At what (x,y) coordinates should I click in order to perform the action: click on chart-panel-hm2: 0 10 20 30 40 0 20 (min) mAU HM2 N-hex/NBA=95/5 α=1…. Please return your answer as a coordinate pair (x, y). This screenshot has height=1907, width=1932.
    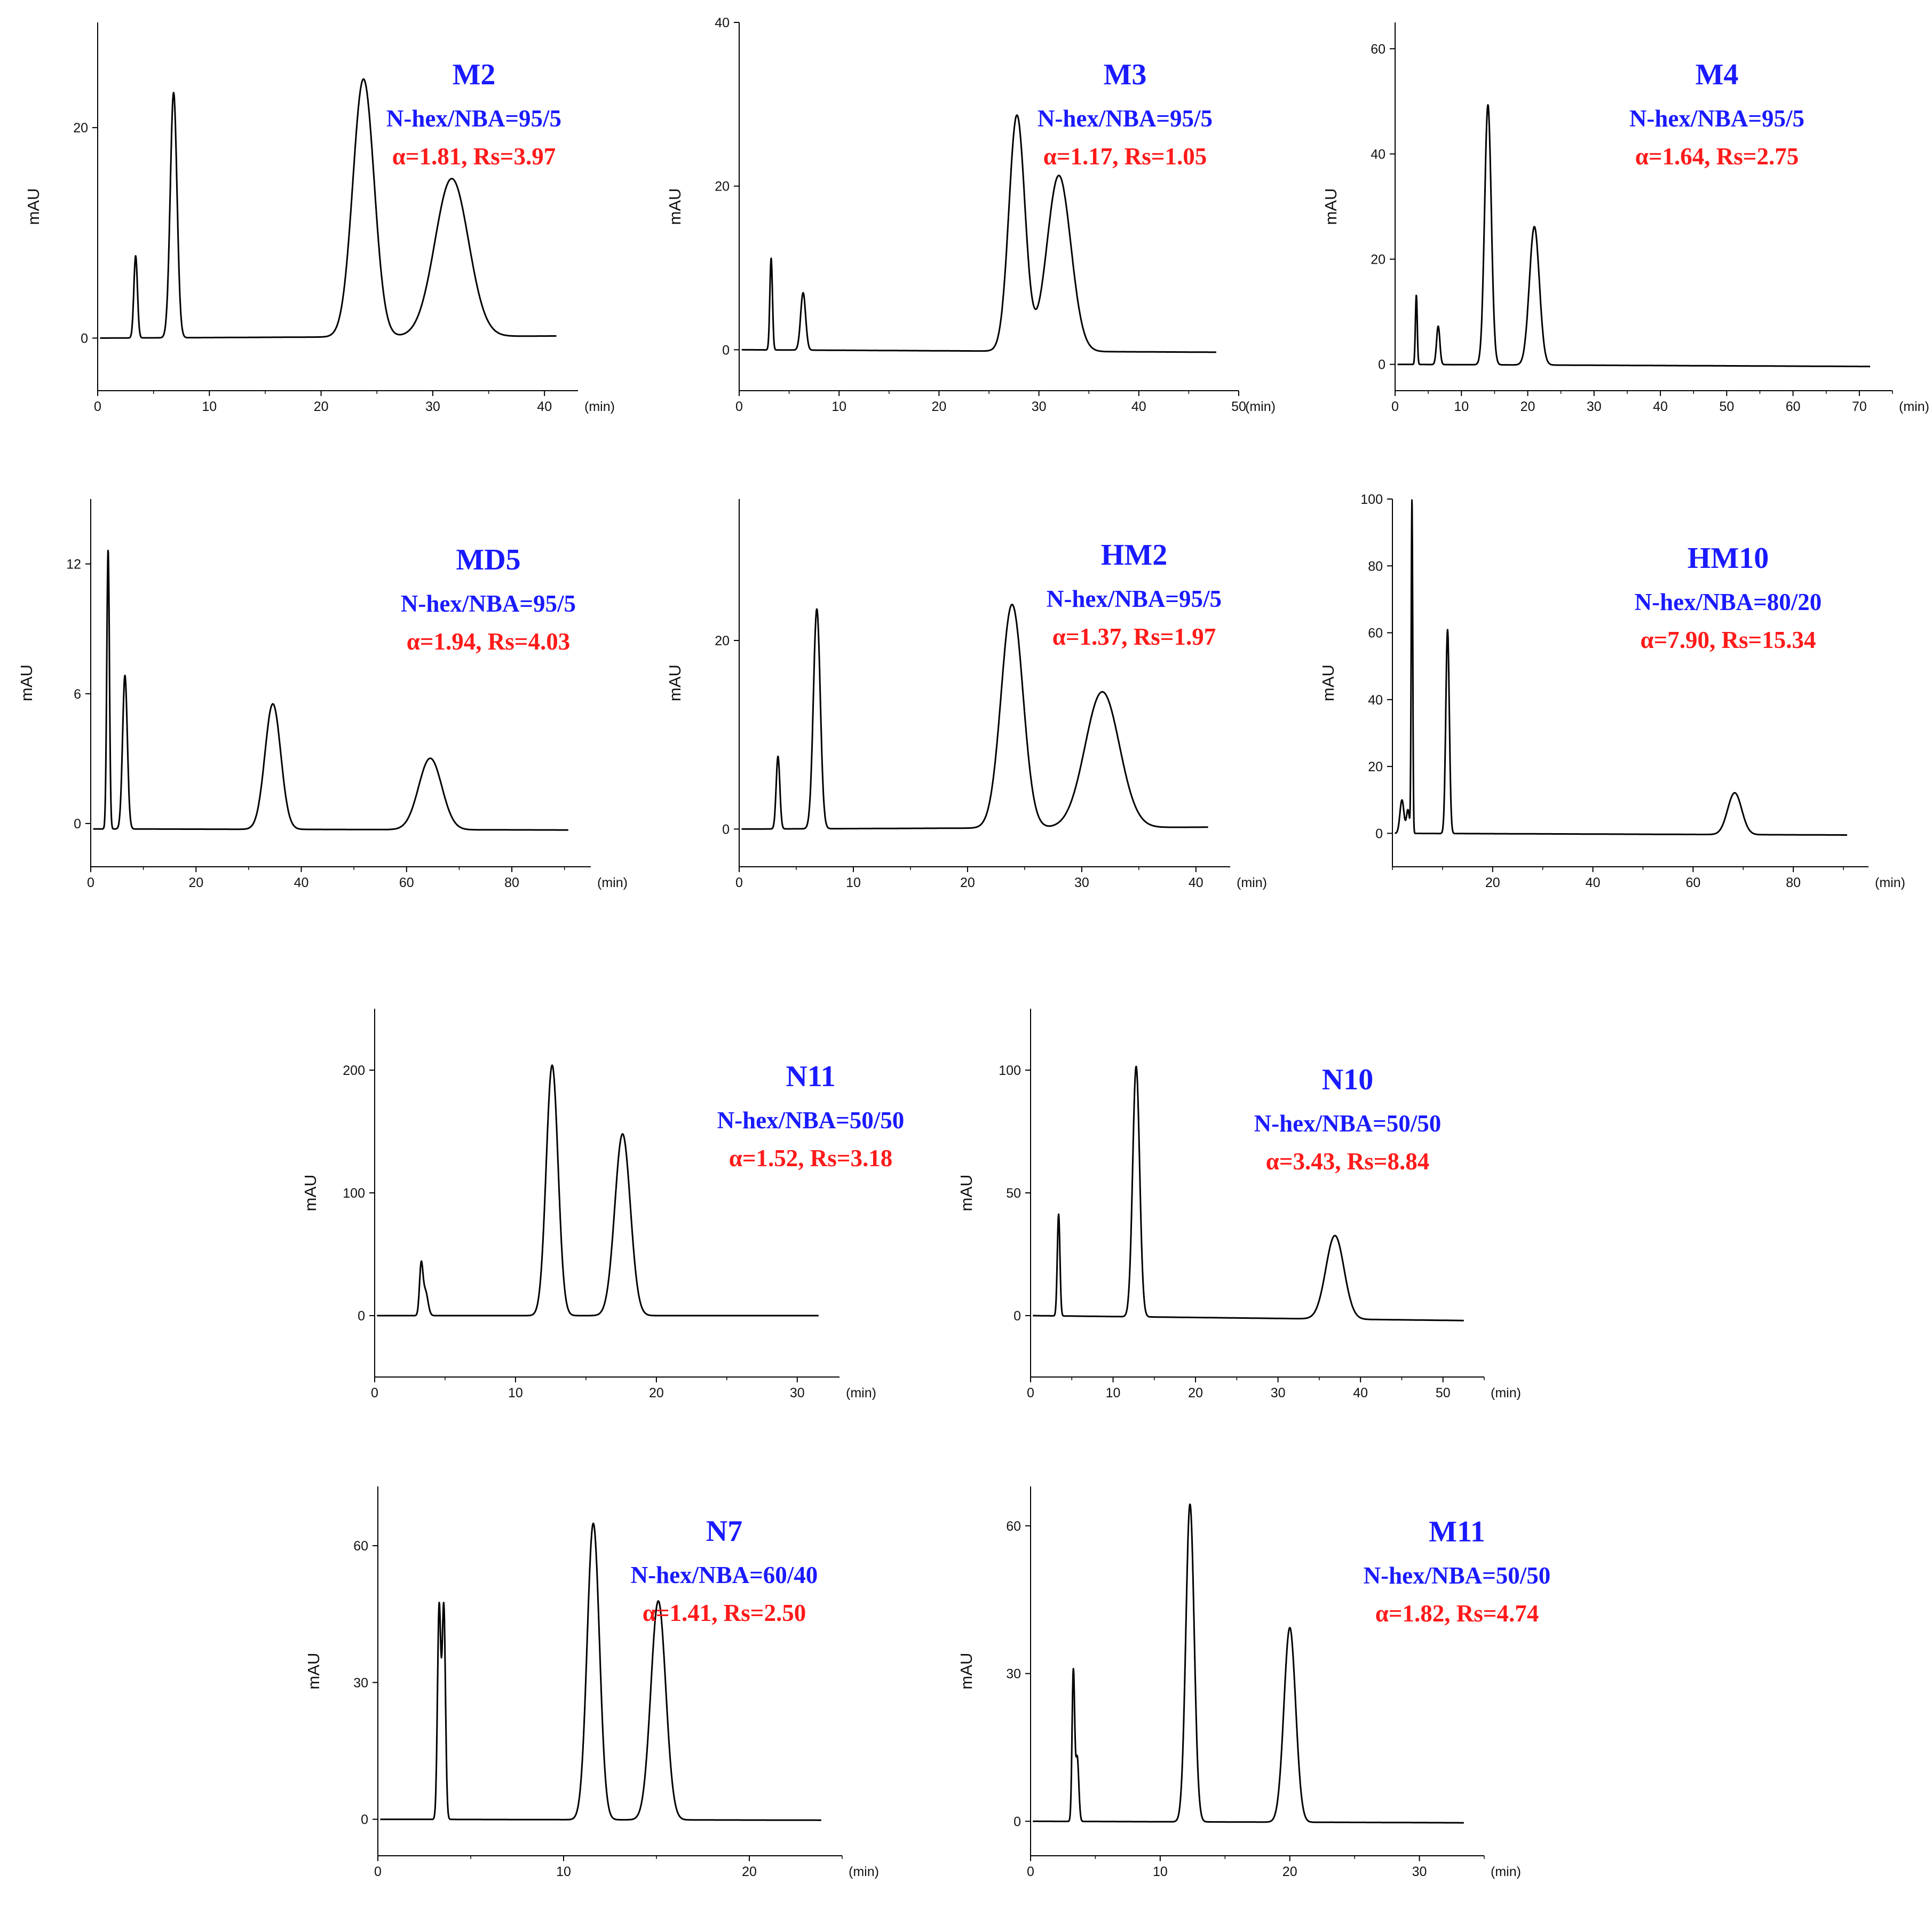
    Looking at the image, I should click on (967, 694).